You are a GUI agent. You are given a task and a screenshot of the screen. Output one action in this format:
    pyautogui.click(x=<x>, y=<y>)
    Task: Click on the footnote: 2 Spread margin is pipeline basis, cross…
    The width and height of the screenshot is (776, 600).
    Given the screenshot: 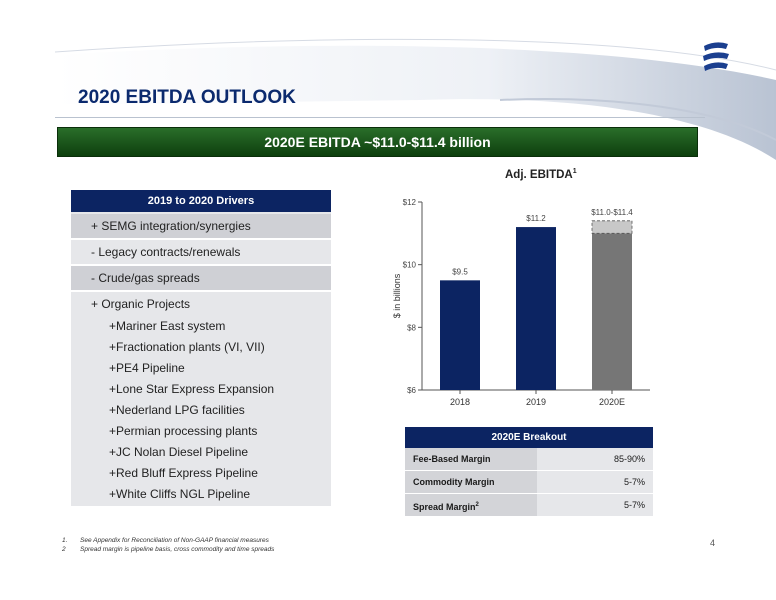 What is the action you would take?
    pyautogui.click(x=168, y=549)
    